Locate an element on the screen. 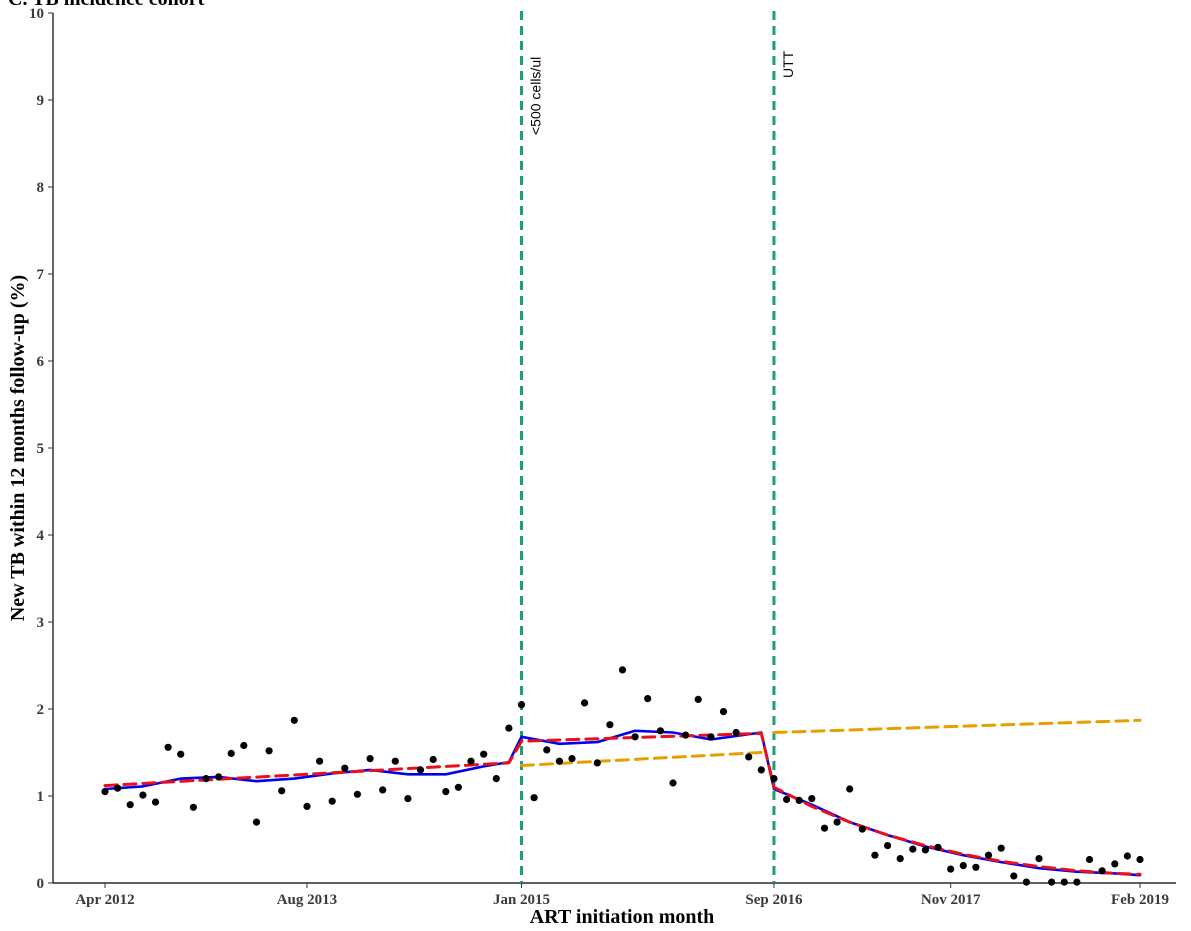 The height and width of the screenshot is (931, 1191). y-tick-label: 6 is located at coordinates (41, 362).